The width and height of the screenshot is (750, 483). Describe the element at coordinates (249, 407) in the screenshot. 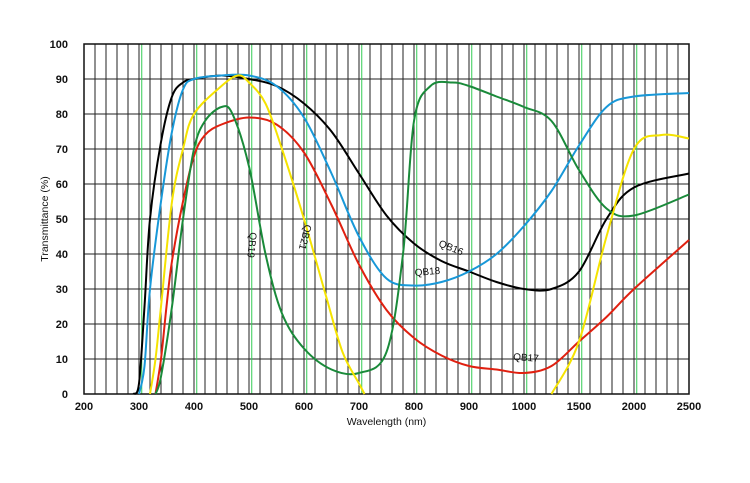

I see `x-tick-label: 500` at that location.